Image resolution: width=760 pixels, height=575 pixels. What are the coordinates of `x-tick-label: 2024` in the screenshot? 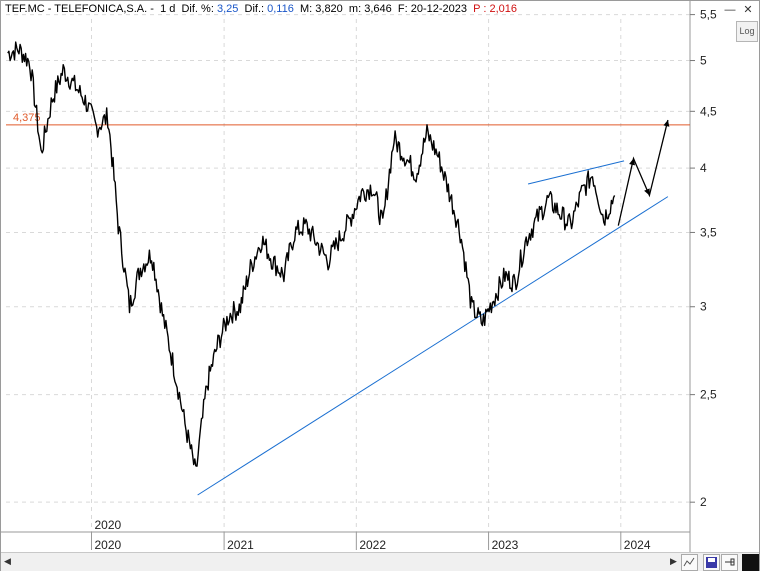 It's located at (637, 545).